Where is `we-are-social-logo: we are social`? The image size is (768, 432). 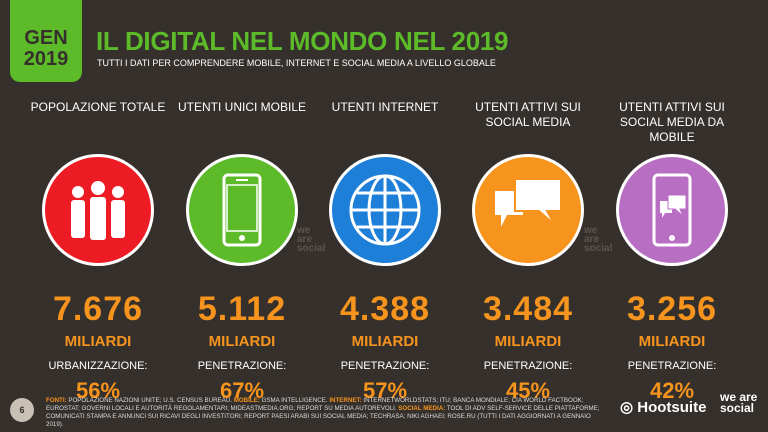 we-are-social-logo: we are social is located at coordinates (739, 402).